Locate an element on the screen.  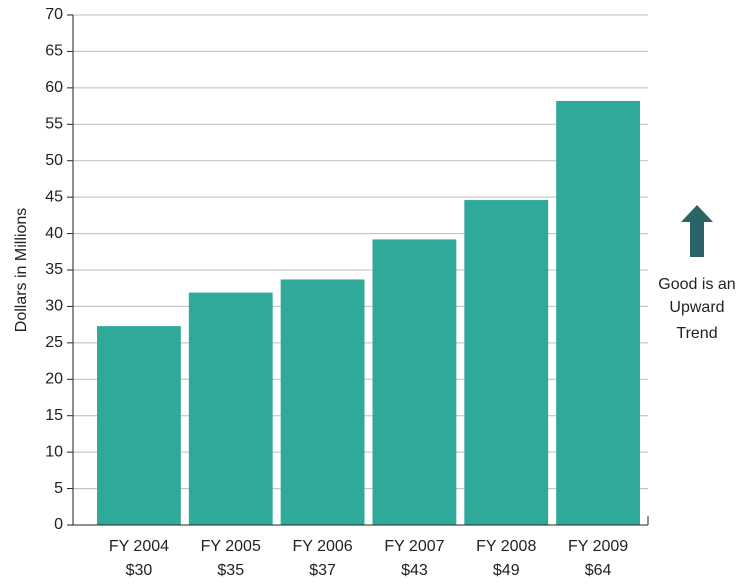
x-value-label: $43 is located at coordinates (414, 570).